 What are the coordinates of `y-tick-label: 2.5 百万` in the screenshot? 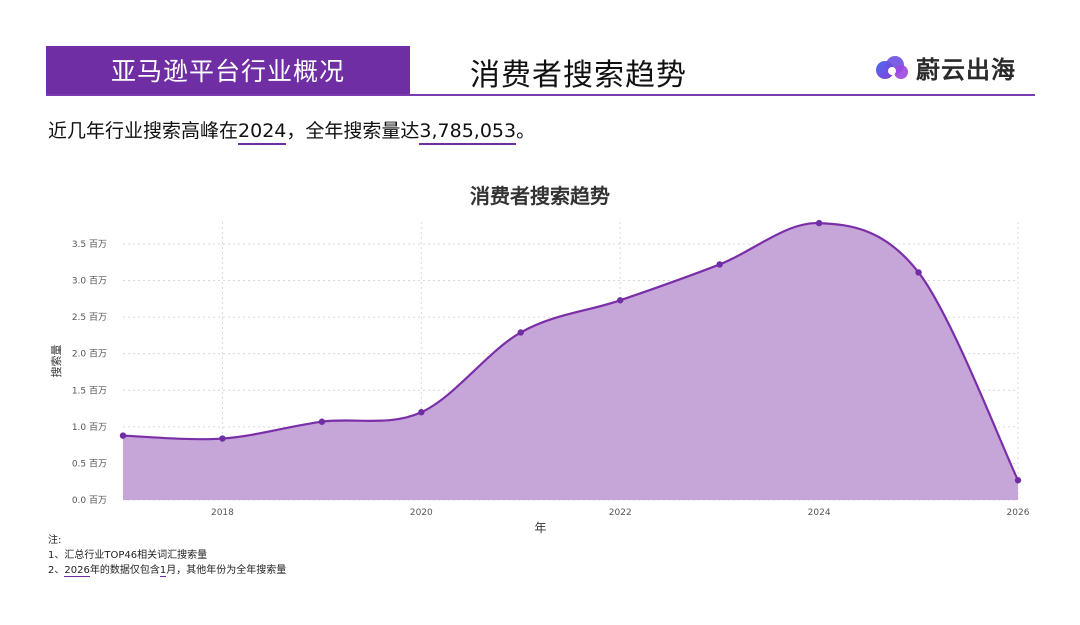 It's located at (89, 317).